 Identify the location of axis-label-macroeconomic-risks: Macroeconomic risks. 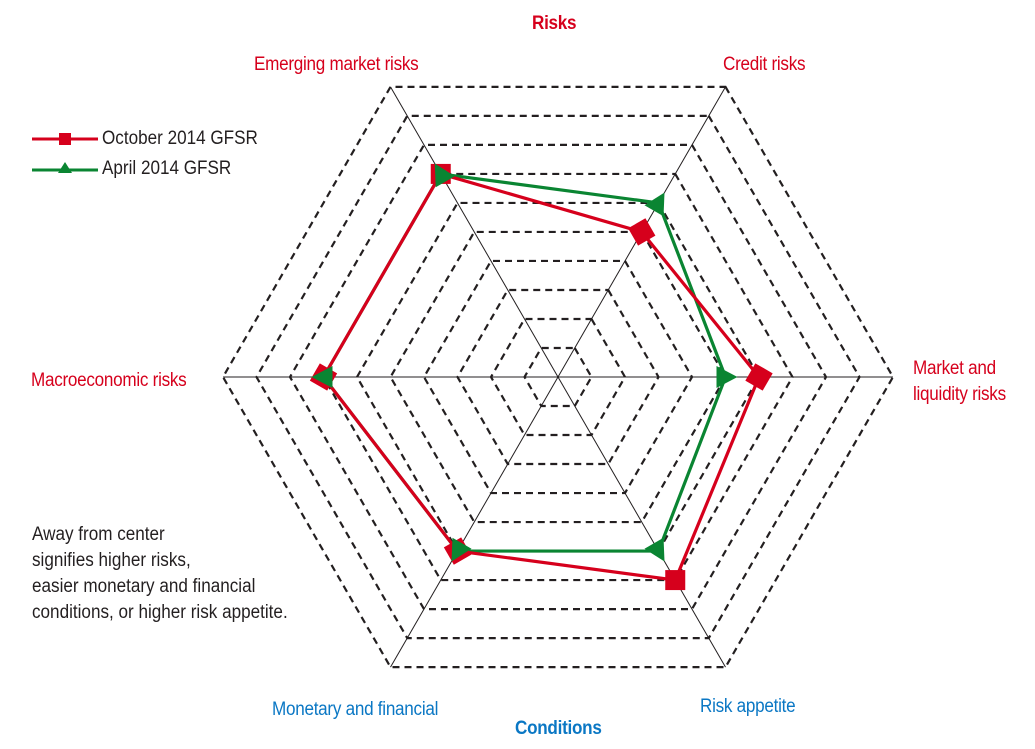
(109, 380).